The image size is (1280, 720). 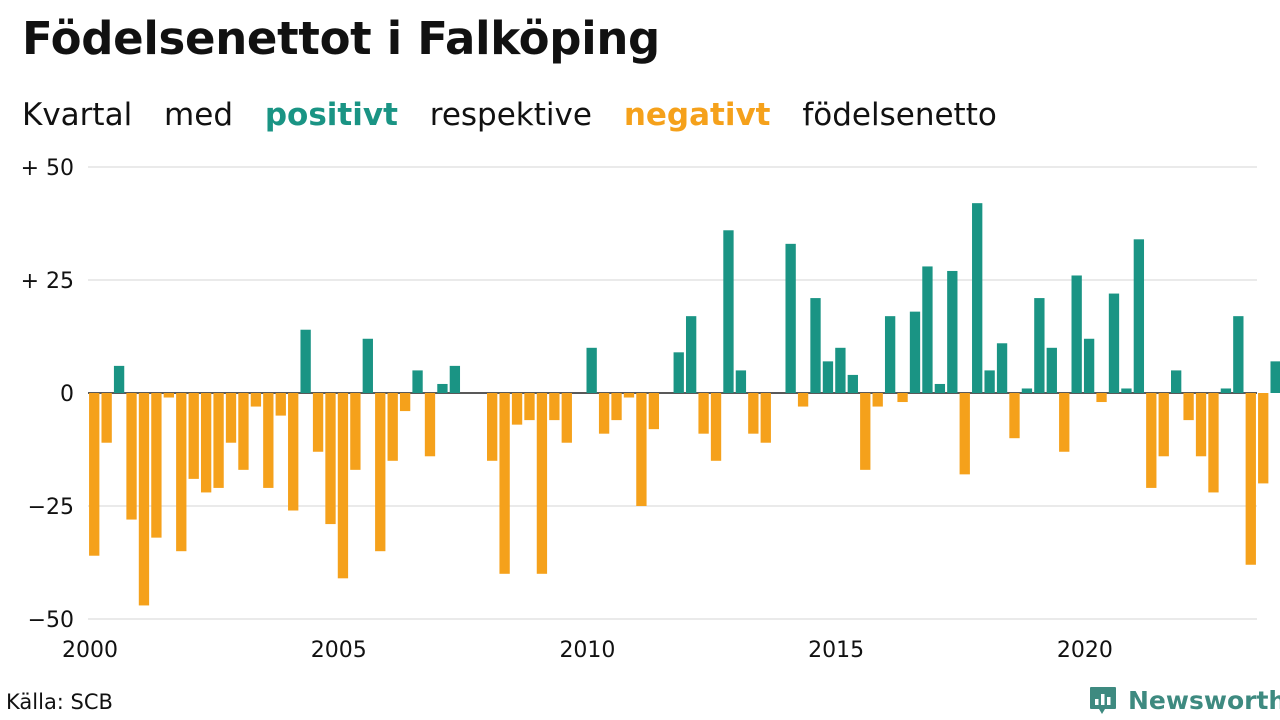 I want to click on x-tick-label: 2020, so click(x=1085, y=650).